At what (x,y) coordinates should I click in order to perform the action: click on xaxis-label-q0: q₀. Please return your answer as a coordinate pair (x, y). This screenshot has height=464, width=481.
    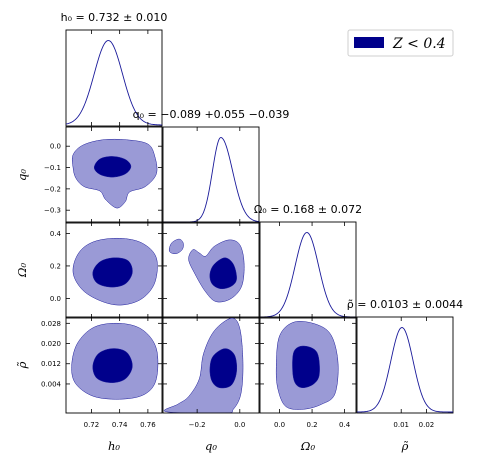
    Looking at the image, I should click on (211, 446).